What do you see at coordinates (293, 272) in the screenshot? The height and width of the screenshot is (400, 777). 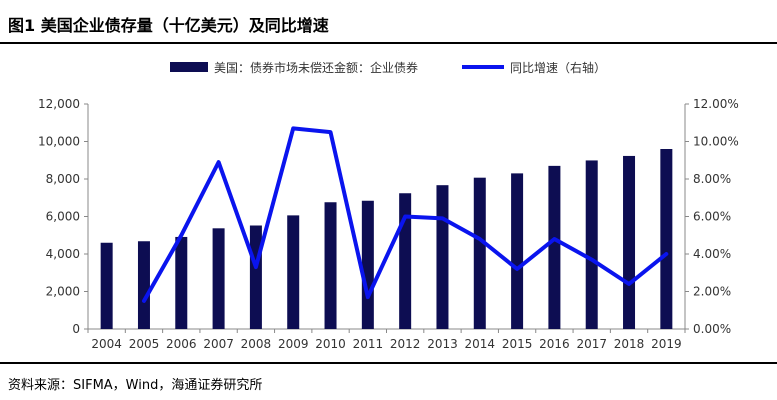 I see `bar-2009` at bounding box center [293, 272].